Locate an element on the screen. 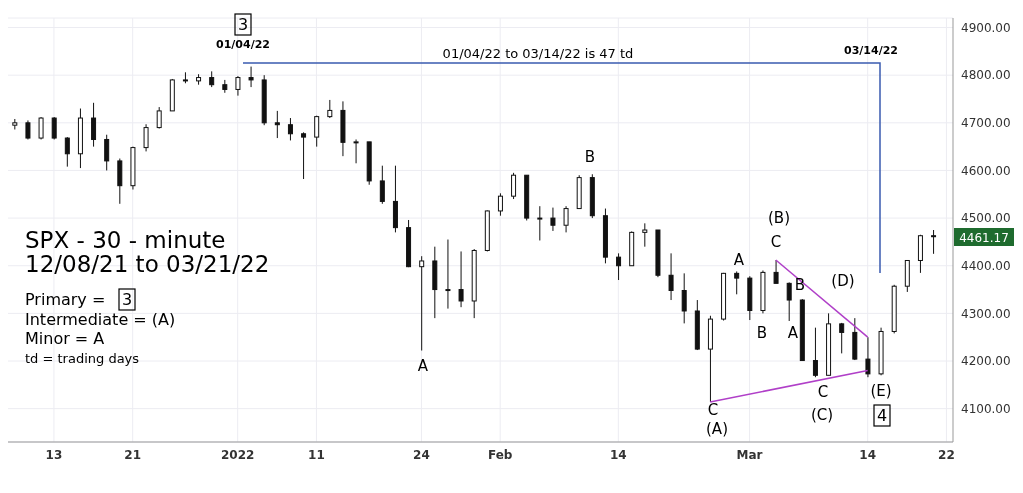  y-tick-label: 4200.00 is located at coordinates (986, 361).